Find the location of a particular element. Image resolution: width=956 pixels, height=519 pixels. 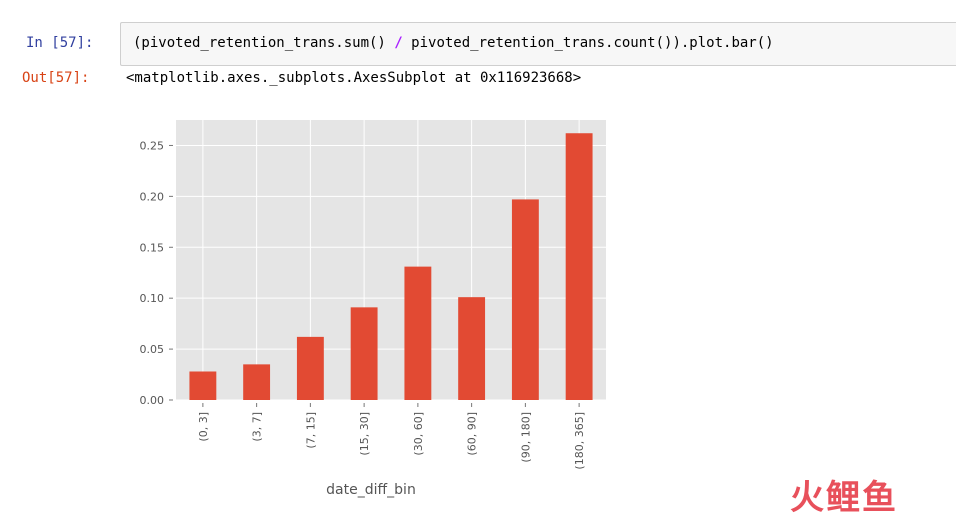

code-before: (pivoted_retention_trans.sum() is located at coordinates (264, 43).